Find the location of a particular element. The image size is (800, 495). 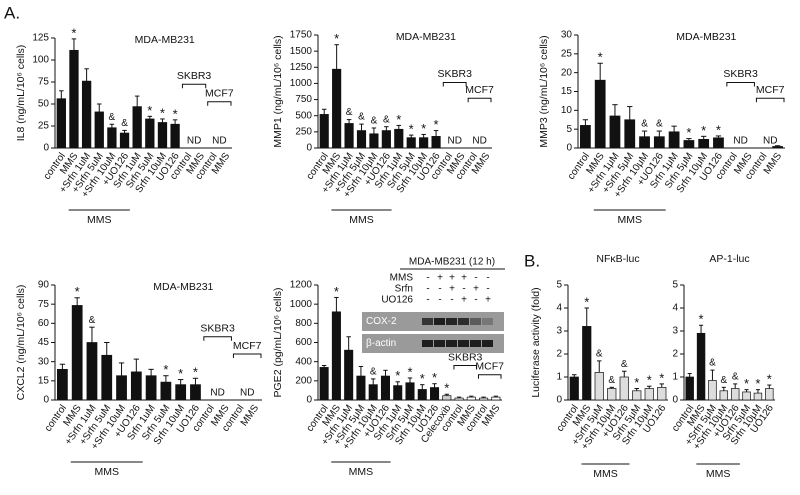

y-axis-label: MMP1 (ng/mL/10⁶ cells) is located at coordinates (278, 91).